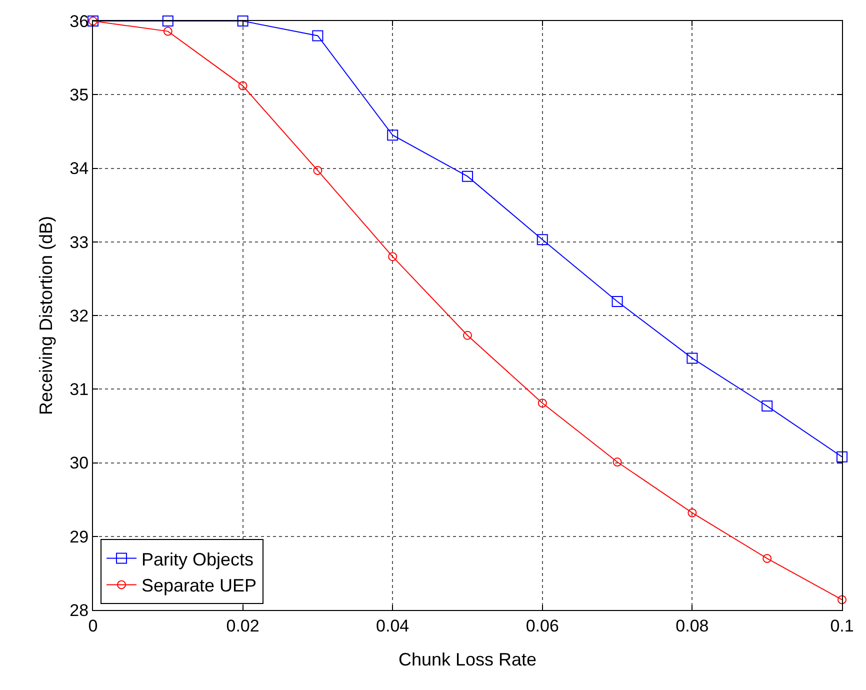 This screenshot has width=866, height=690. I want to click on x-tick-label: 0.06, so click(542, 626).